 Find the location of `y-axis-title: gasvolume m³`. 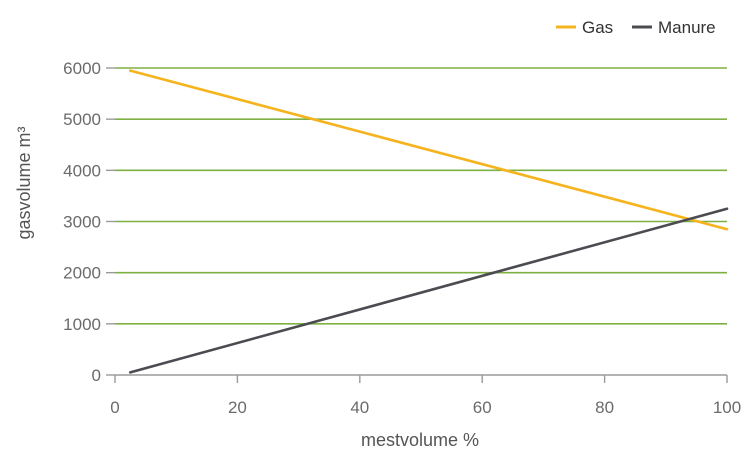

y-axis-title: gasvolume m³ is located at coordinates (24, 182).